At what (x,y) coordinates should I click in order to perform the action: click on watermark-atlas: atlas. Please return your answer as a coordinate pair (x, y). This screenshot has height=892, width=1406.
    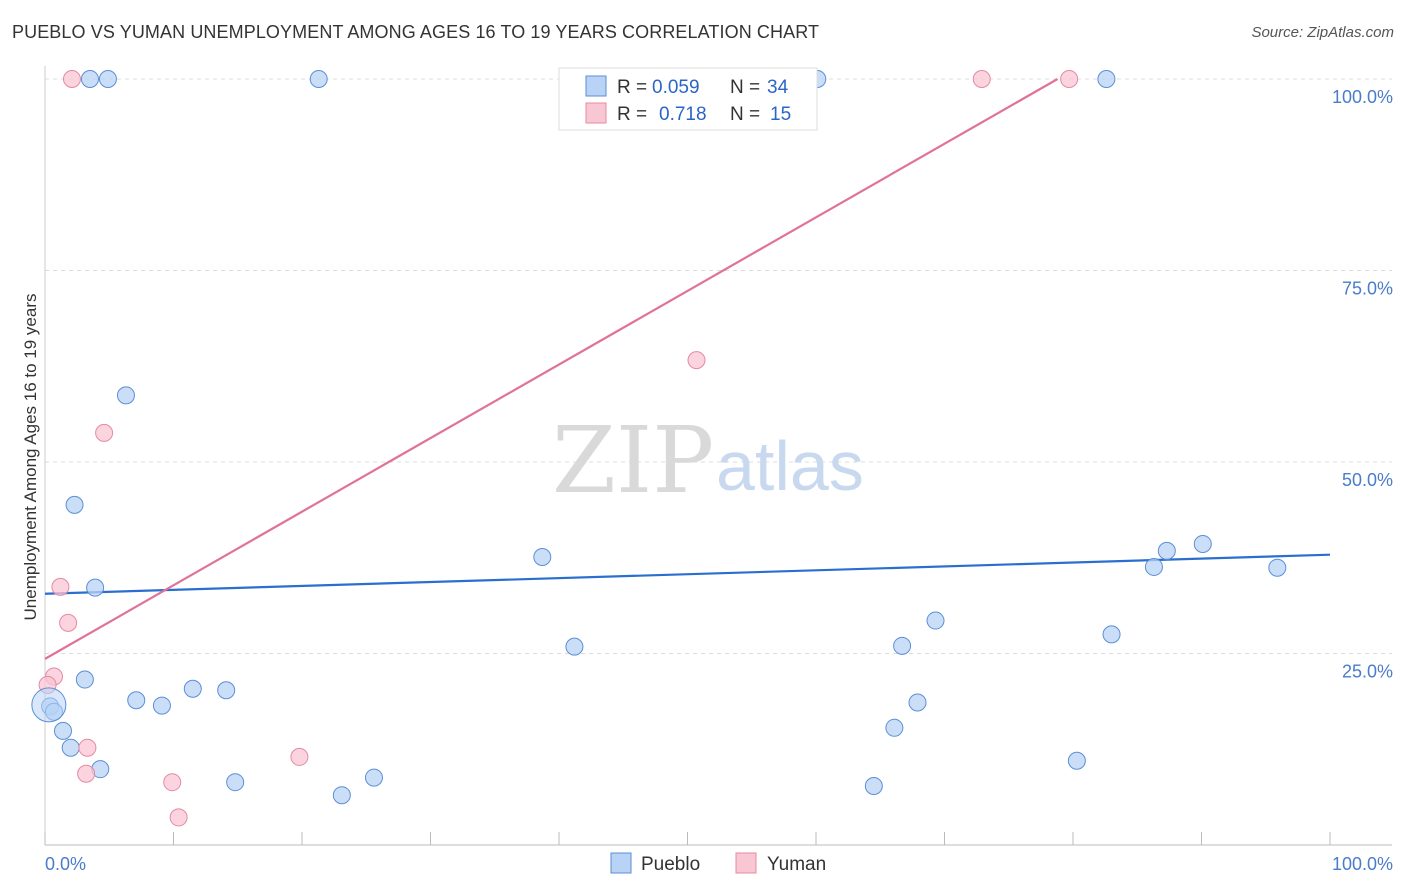
    Looking at the image, I should click on (790, 466).